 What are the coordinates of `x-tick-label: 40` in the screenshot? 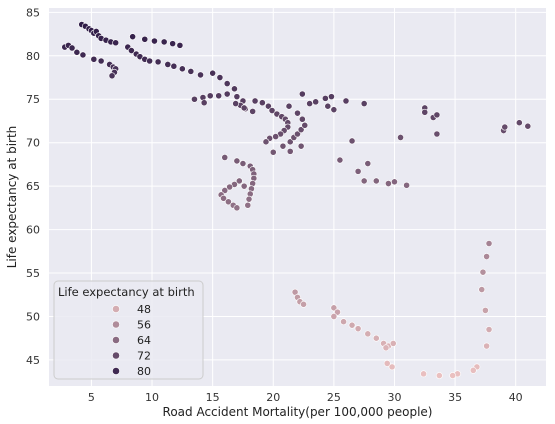 It's located at (516, 397).